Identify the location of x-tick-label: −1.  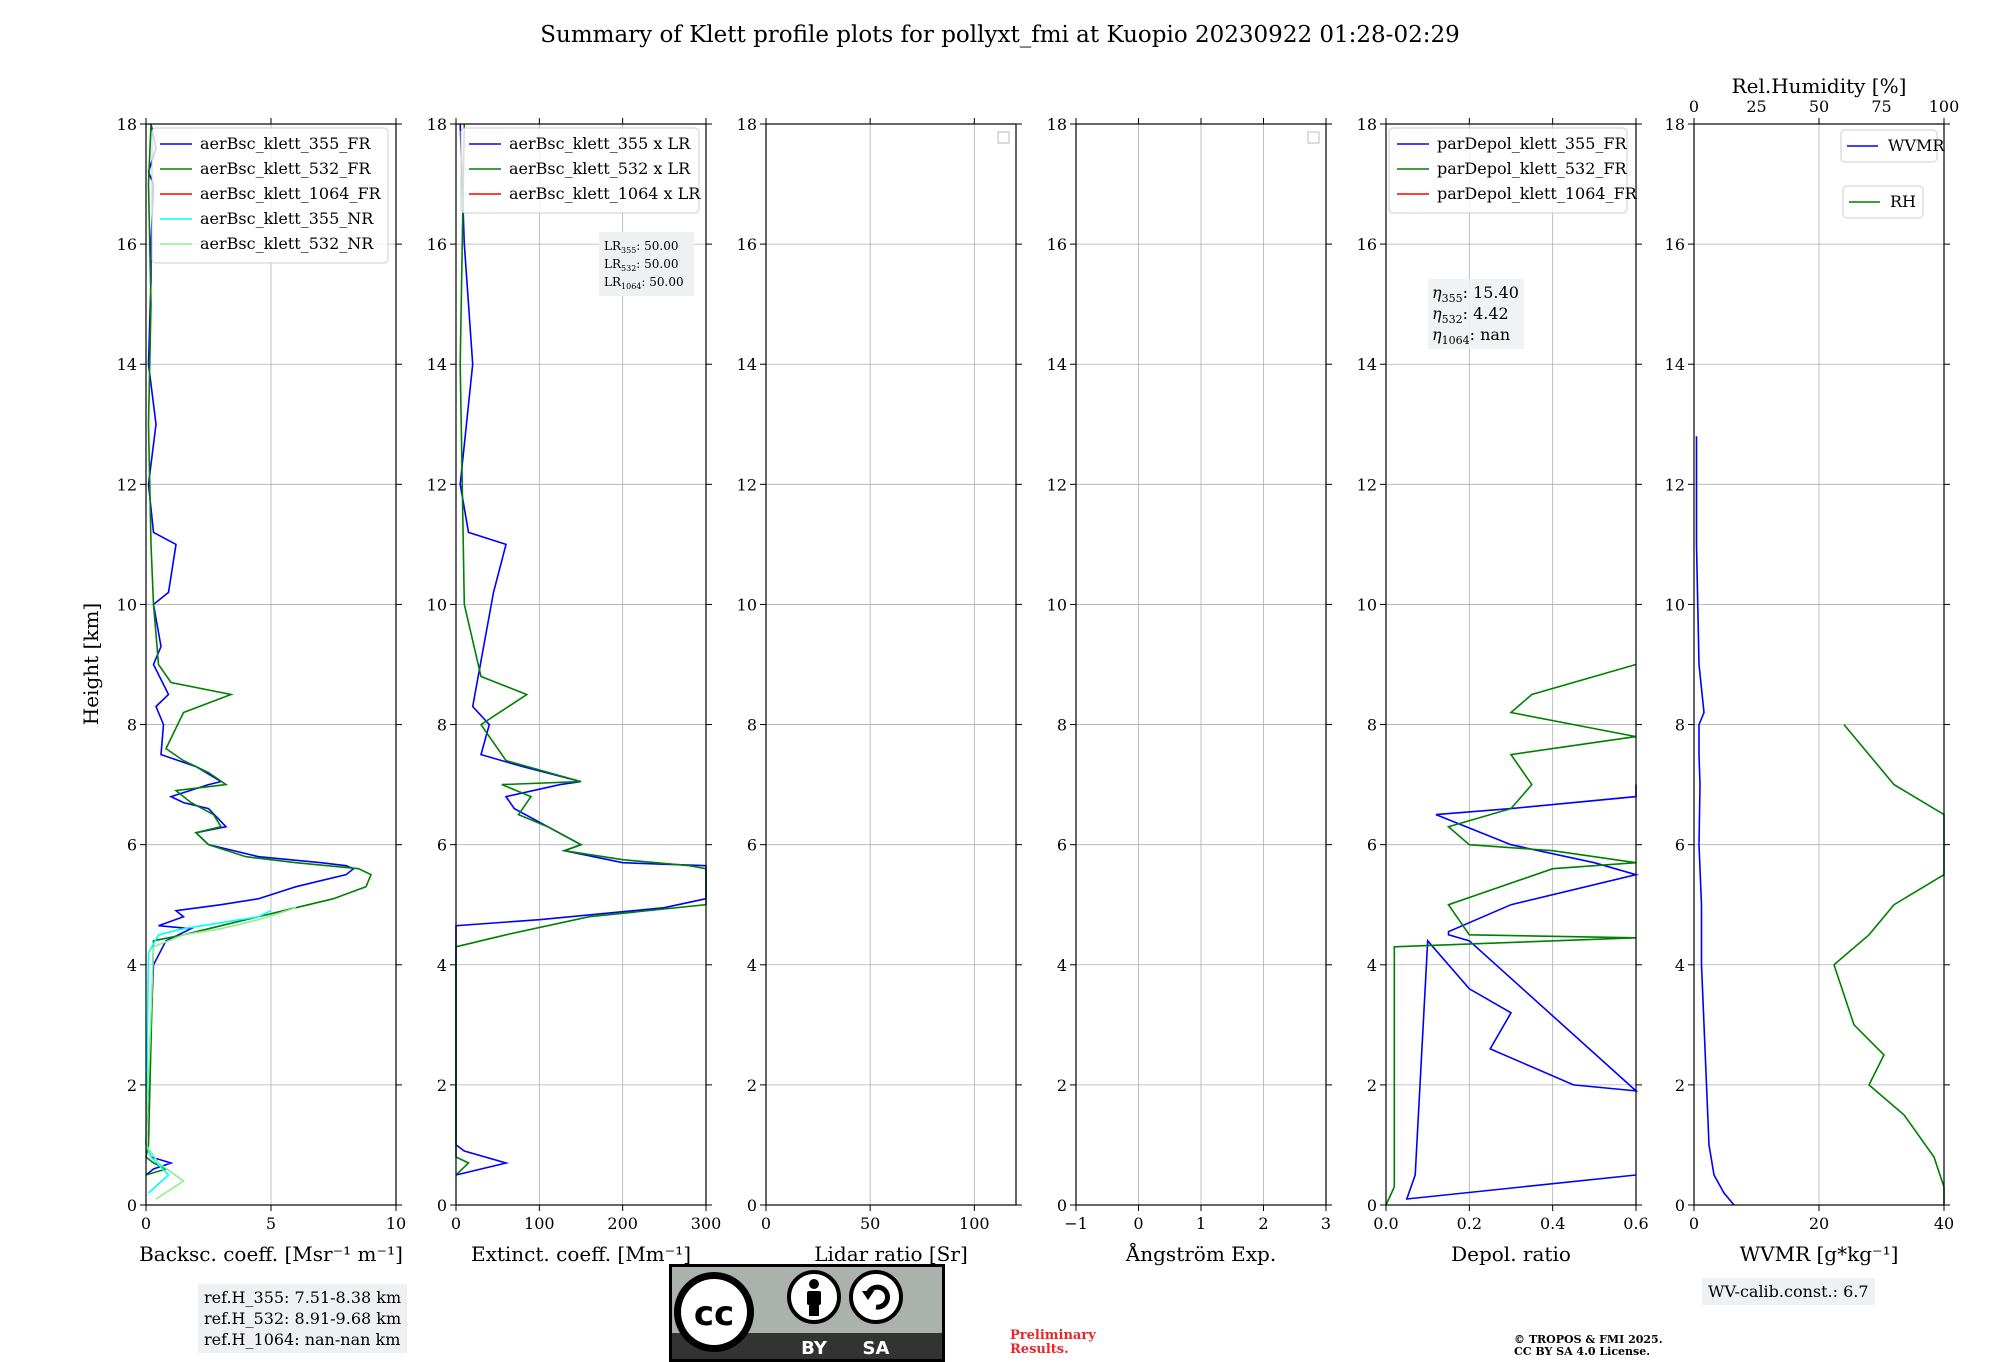
(1076, 1223).